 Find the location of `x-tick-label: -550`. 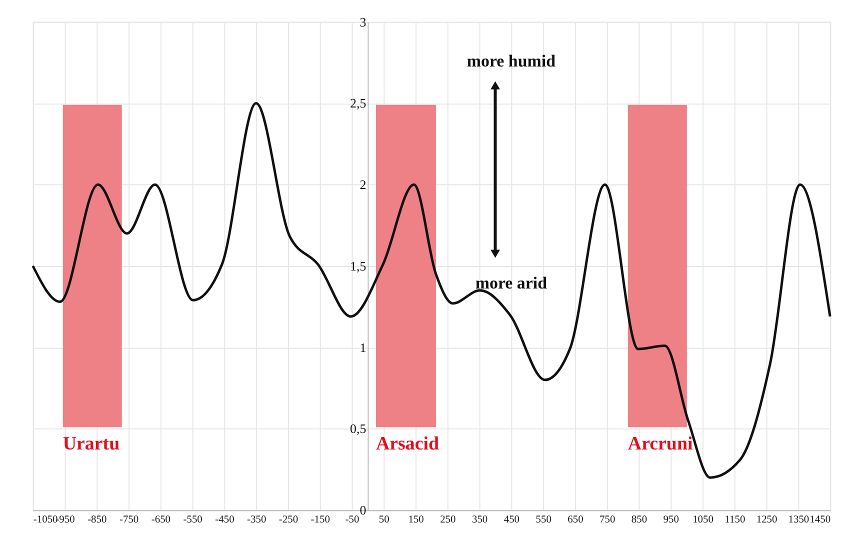

x-tick-label: -550 is located at coordinates (192, 520).